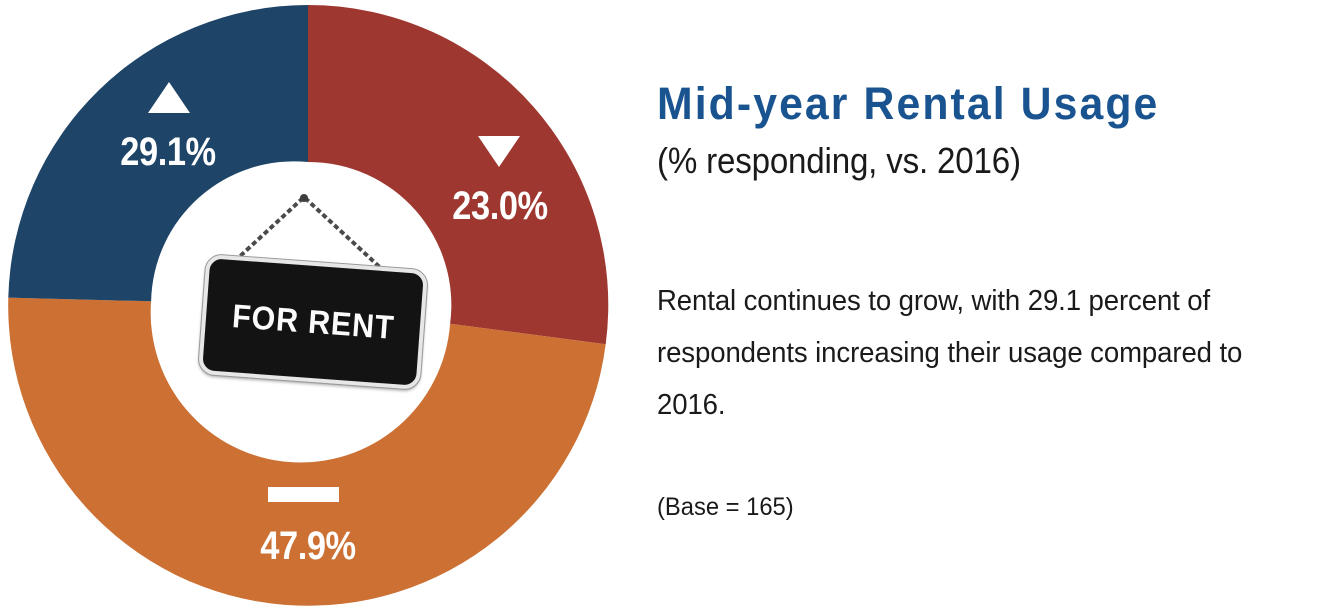 Image resolution: width=1338 pixels, height=612 pixels. What do you see at coordinates (725, 507) in the screenshot?
I see `base-note: (Base = 165)` at bounding box center [725, 507].